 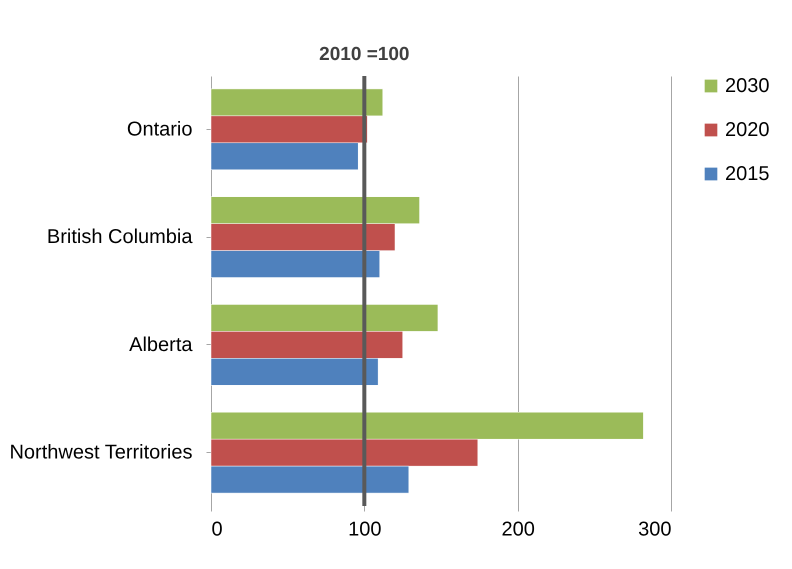 I want to click on y-tick-label: British Columbia, so click(x=120, y=237).